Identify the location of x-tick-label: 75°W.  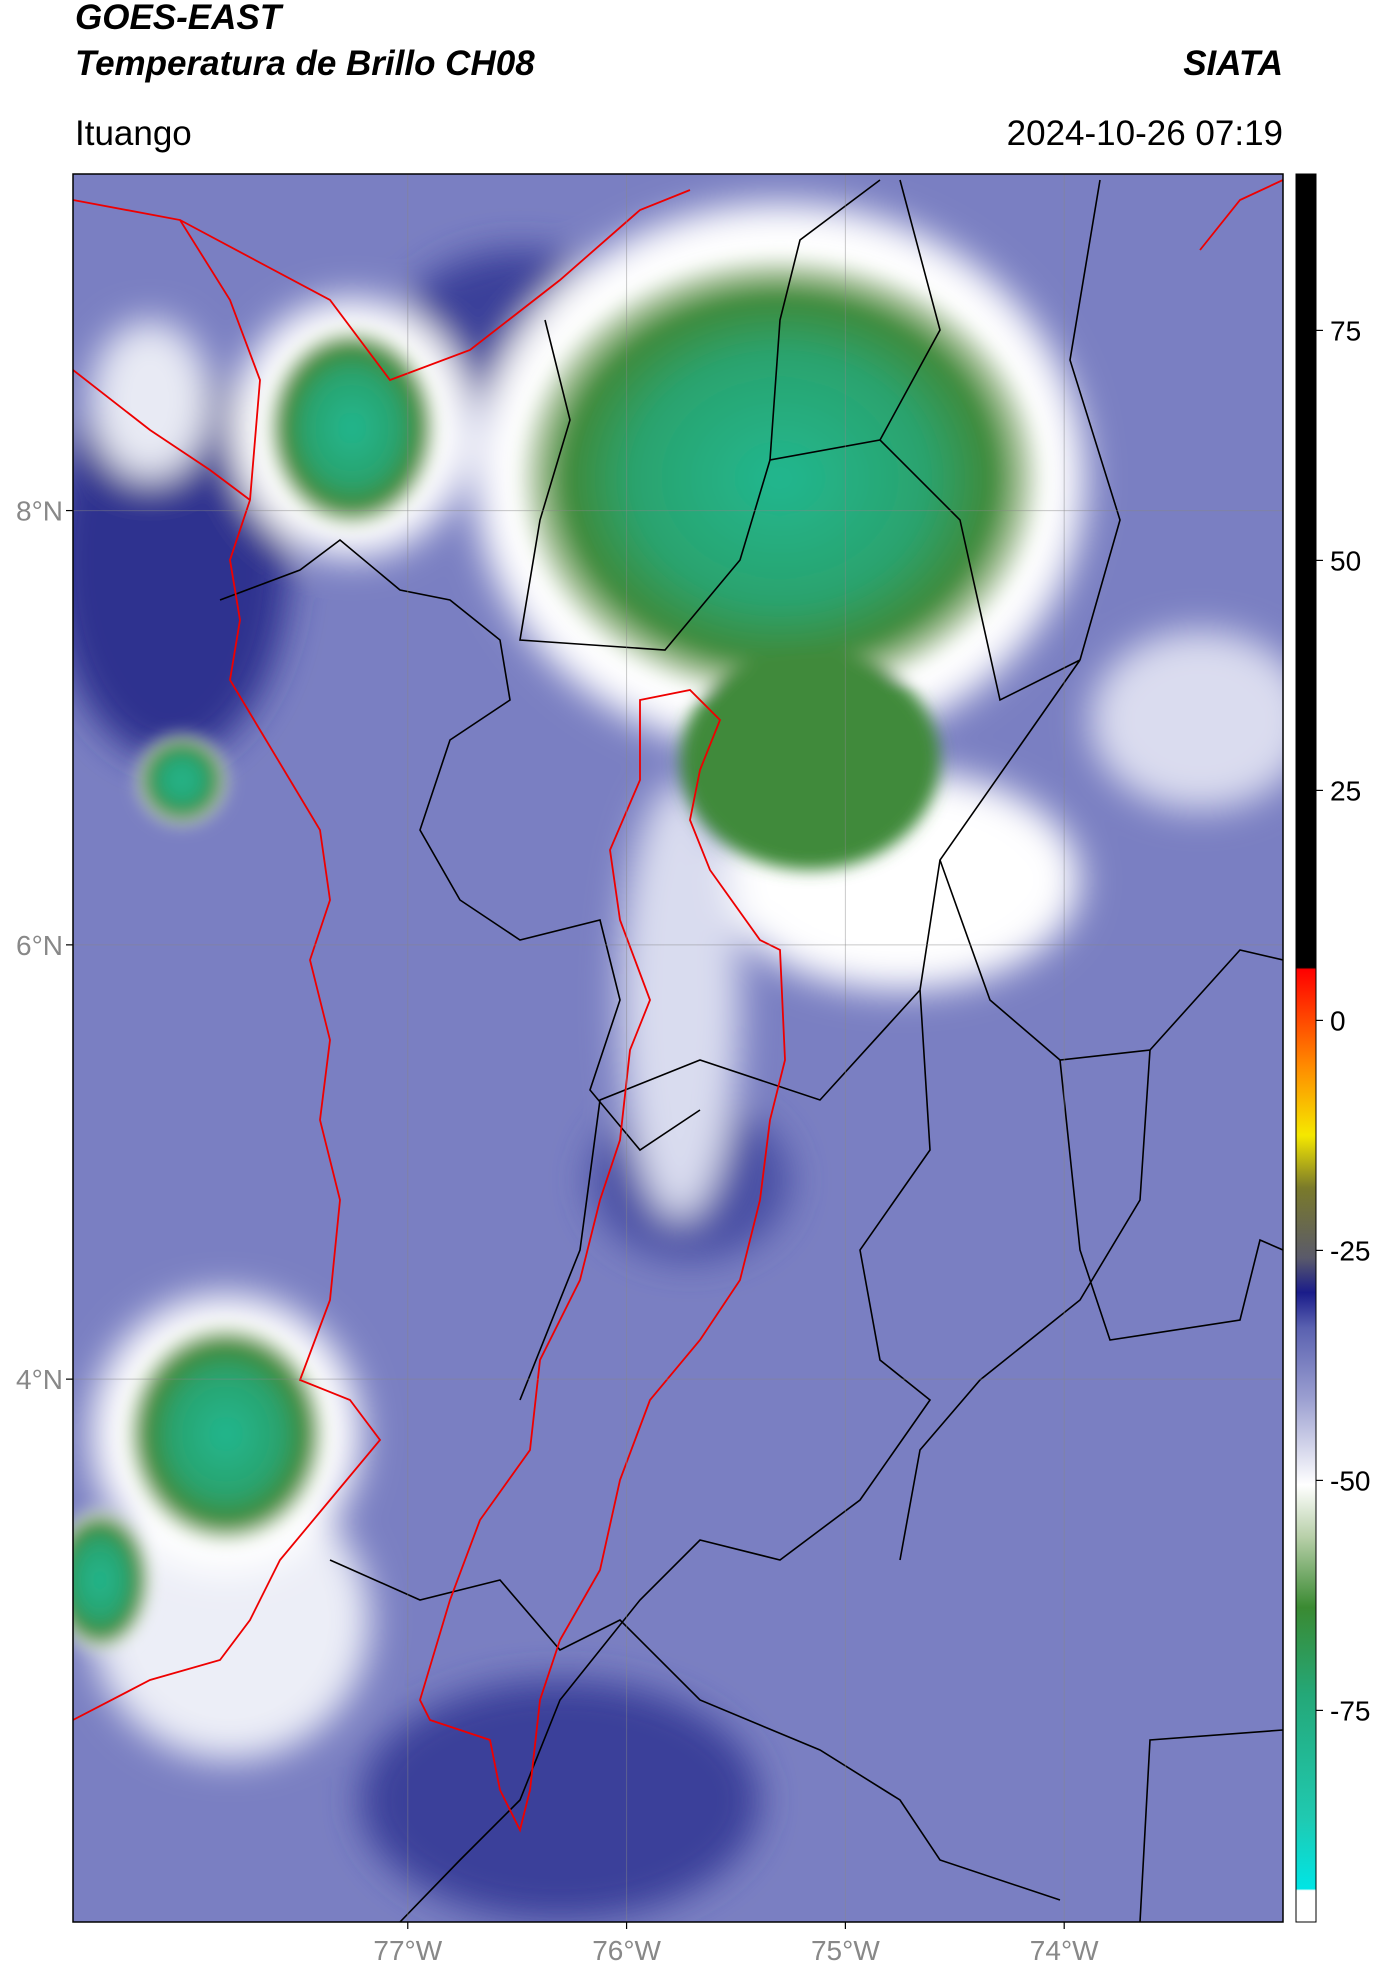
(845, 1950).